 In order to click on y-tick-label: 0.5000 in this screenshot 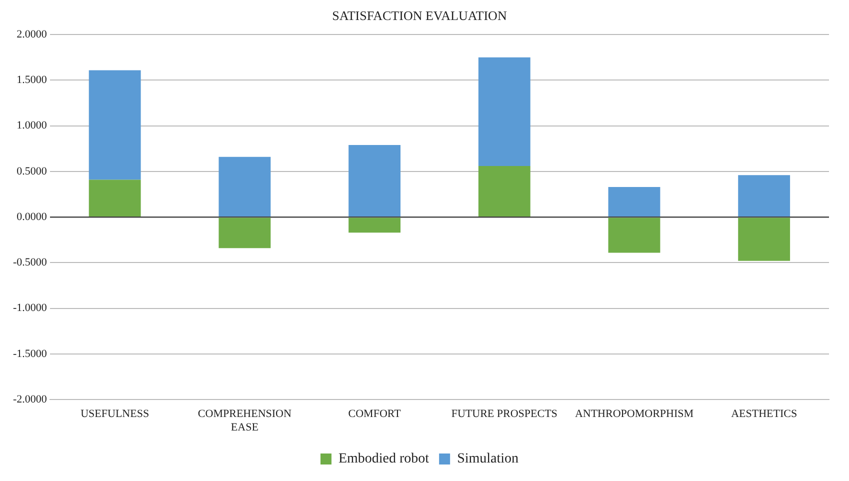, I will do `click(32, 171)`.